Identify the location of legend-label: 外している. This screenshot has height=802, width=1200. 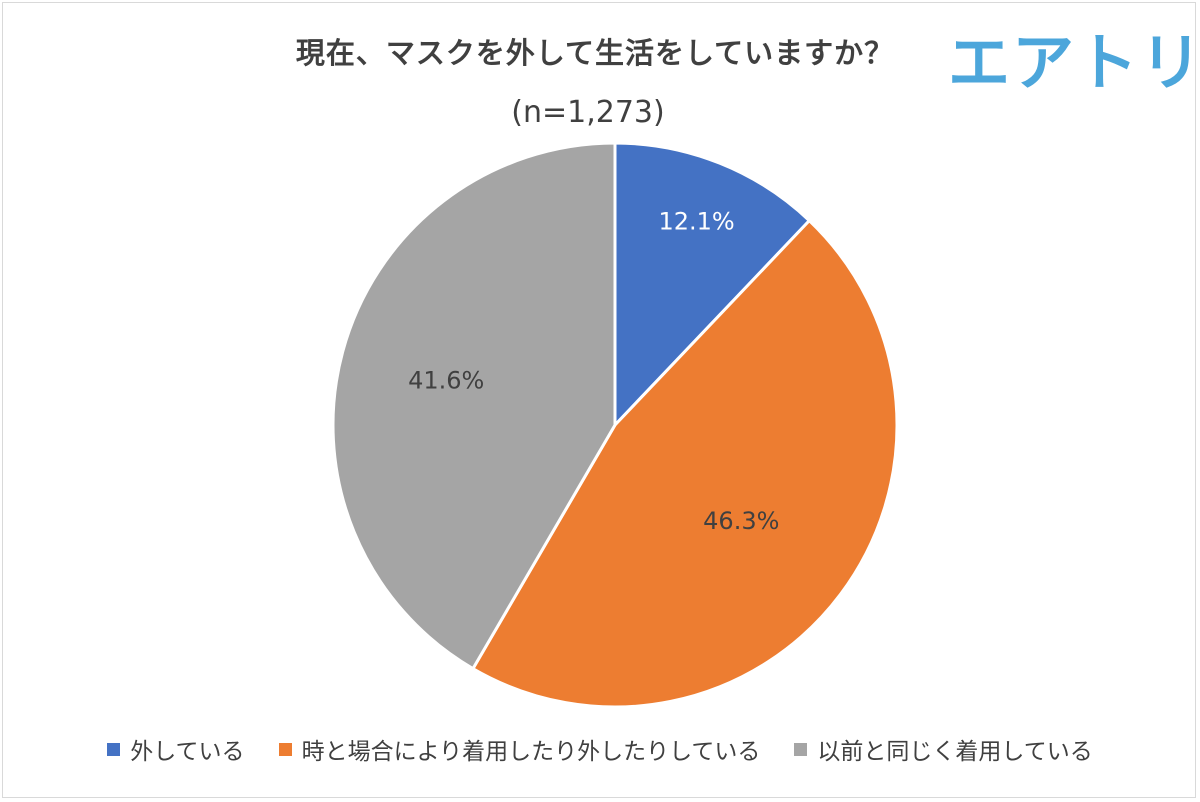
(187, 752).